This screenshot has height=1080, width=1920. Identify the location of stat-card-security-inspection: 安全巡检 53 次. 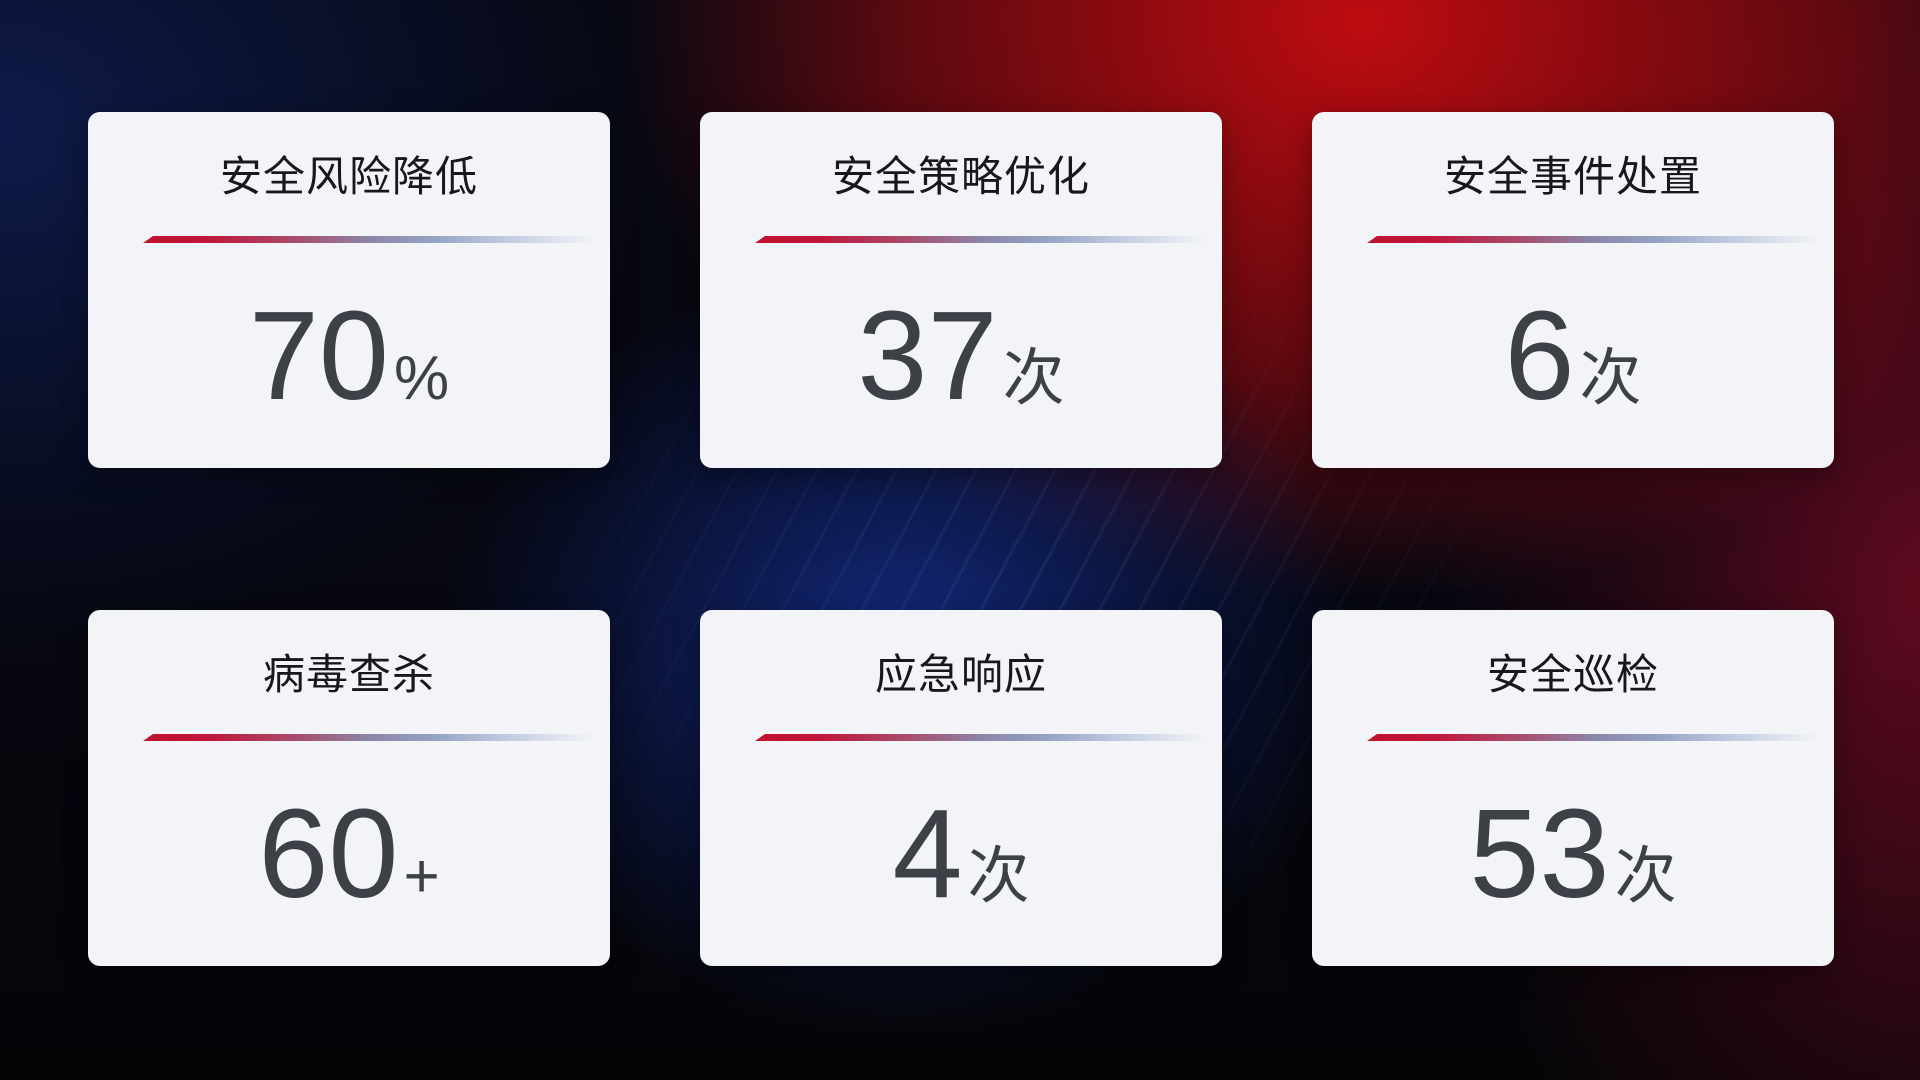
(1573, 788).